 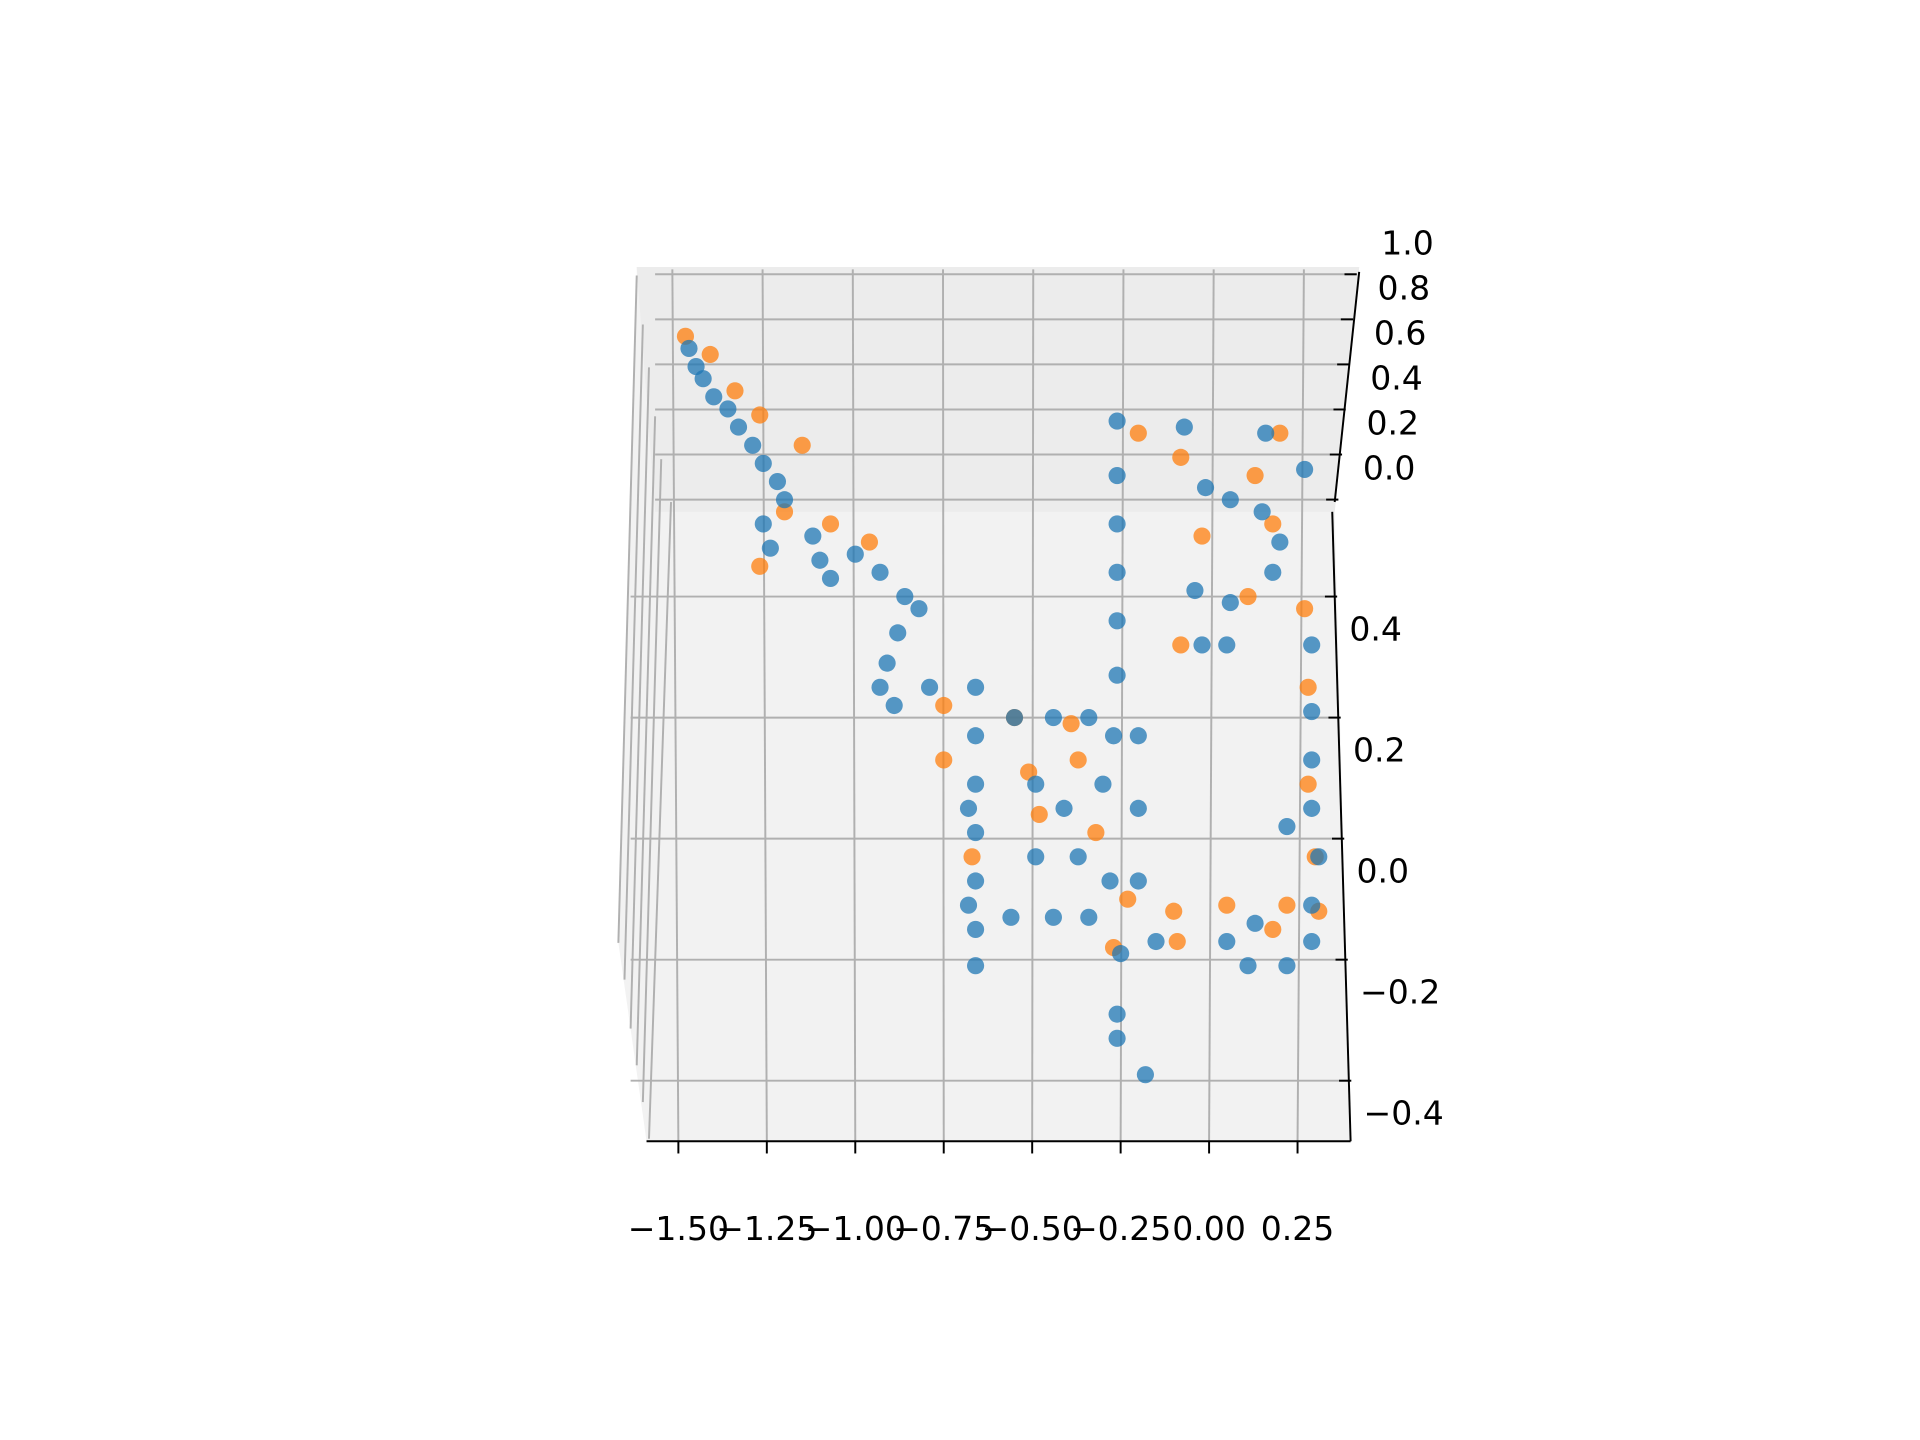 I want to click on x-tick-label: −0.25, so click(x=1120, y=1228).